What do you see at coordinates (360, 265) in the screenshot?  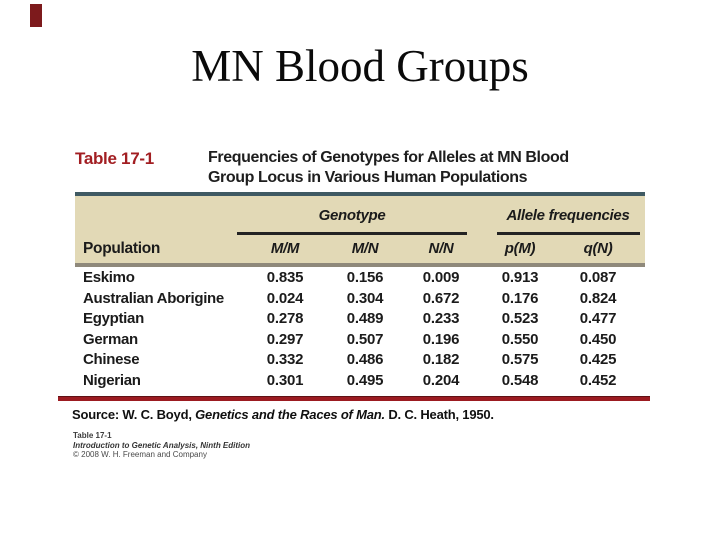 I see `header-separator-rule` at bounding box center [360, 265].